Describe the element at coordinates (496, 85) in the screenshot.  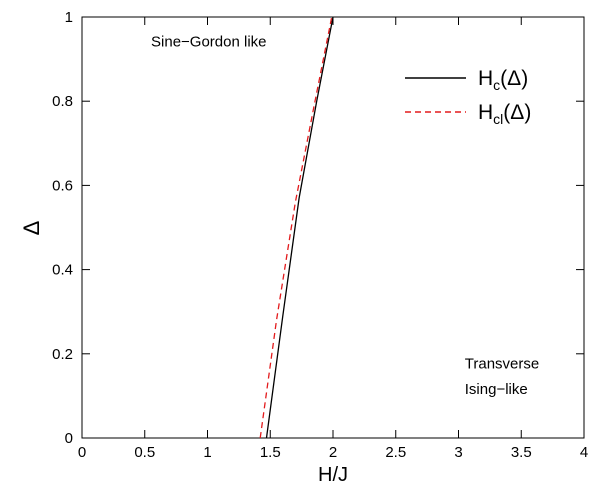
I see `legend-label-subscript: c` at that location.